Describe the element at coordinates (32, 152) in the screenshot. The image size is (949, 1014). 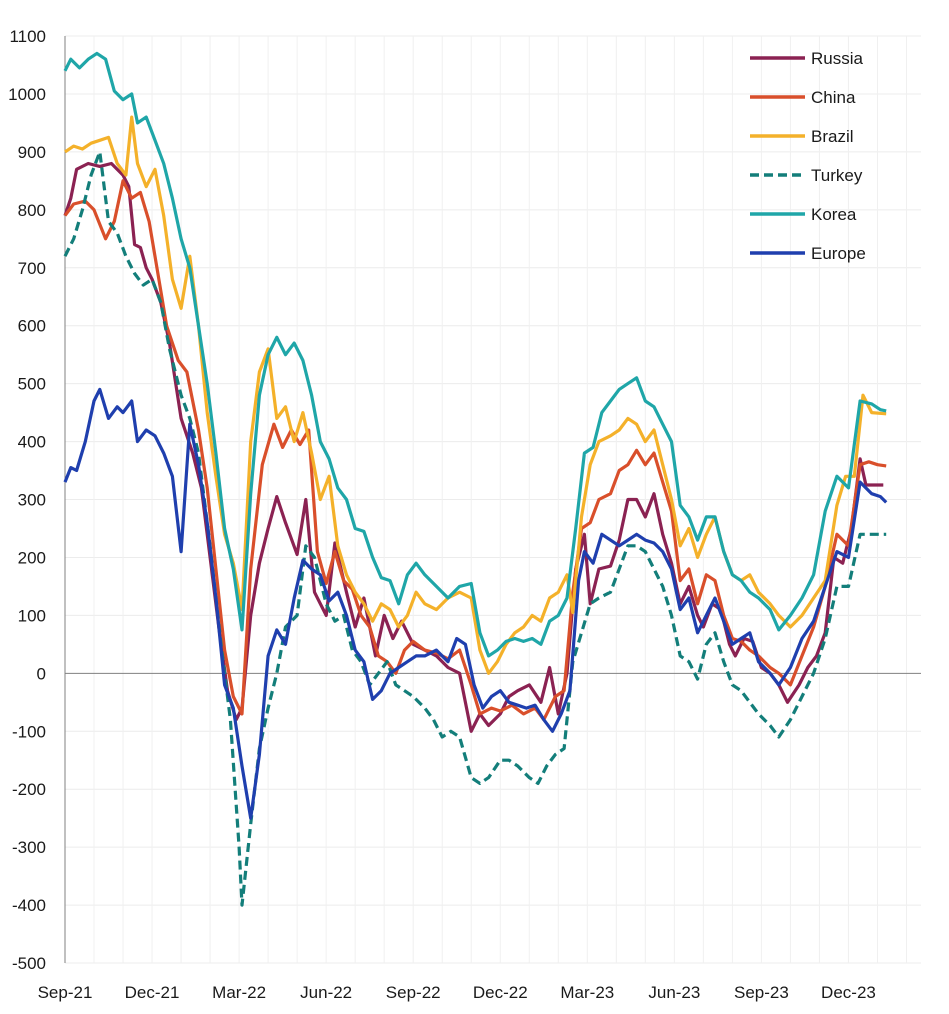
I see `y-tick-label: 900` at that location.